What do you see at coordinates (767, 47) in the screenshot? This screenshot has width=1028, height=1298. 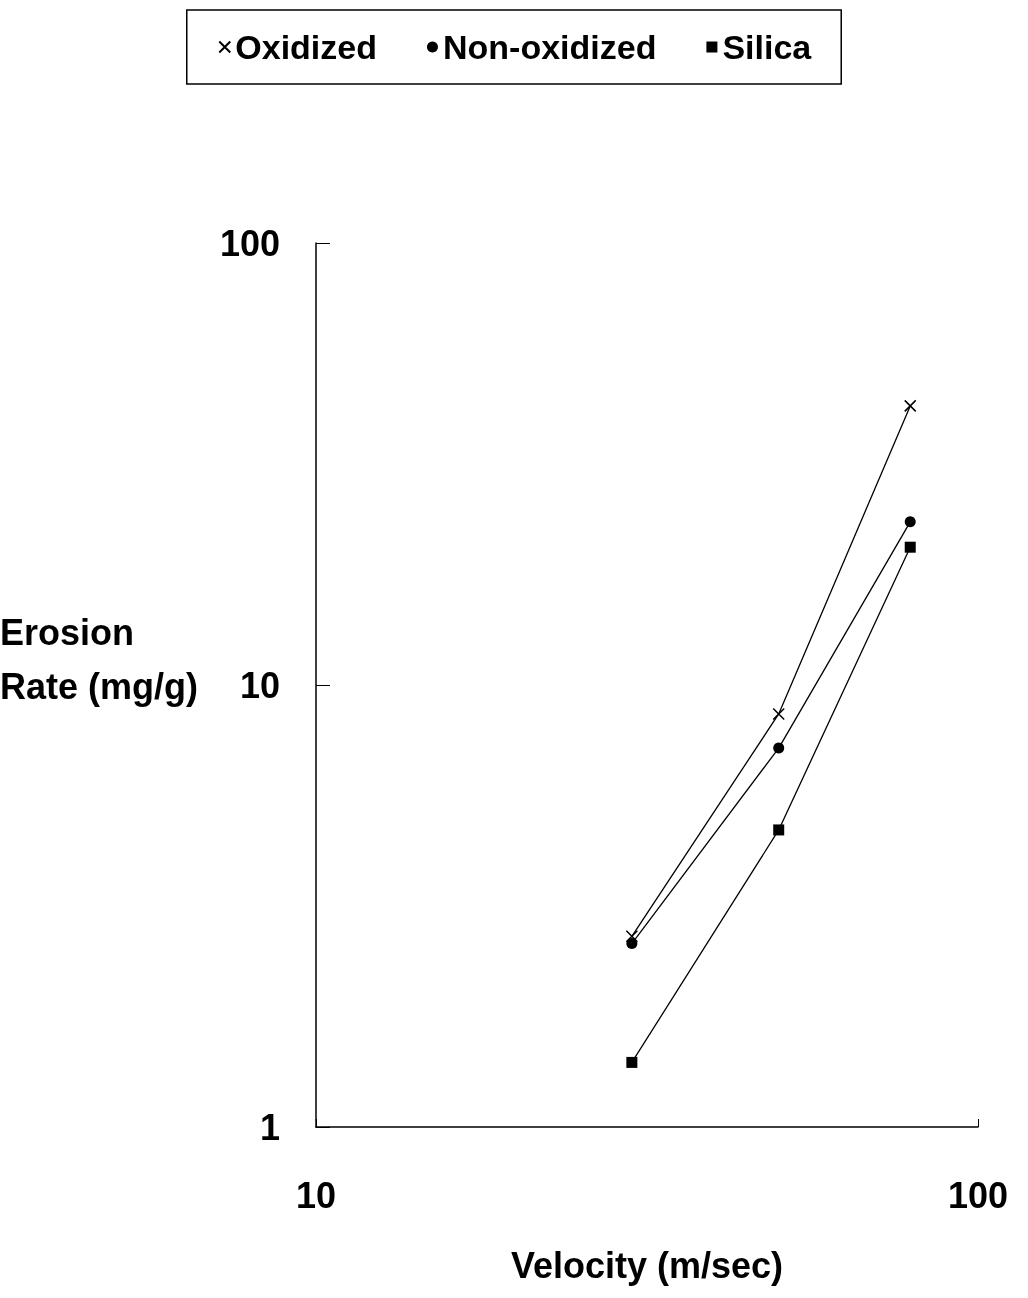 I see `legend-label: Silica` at bounding box center [767, 47].